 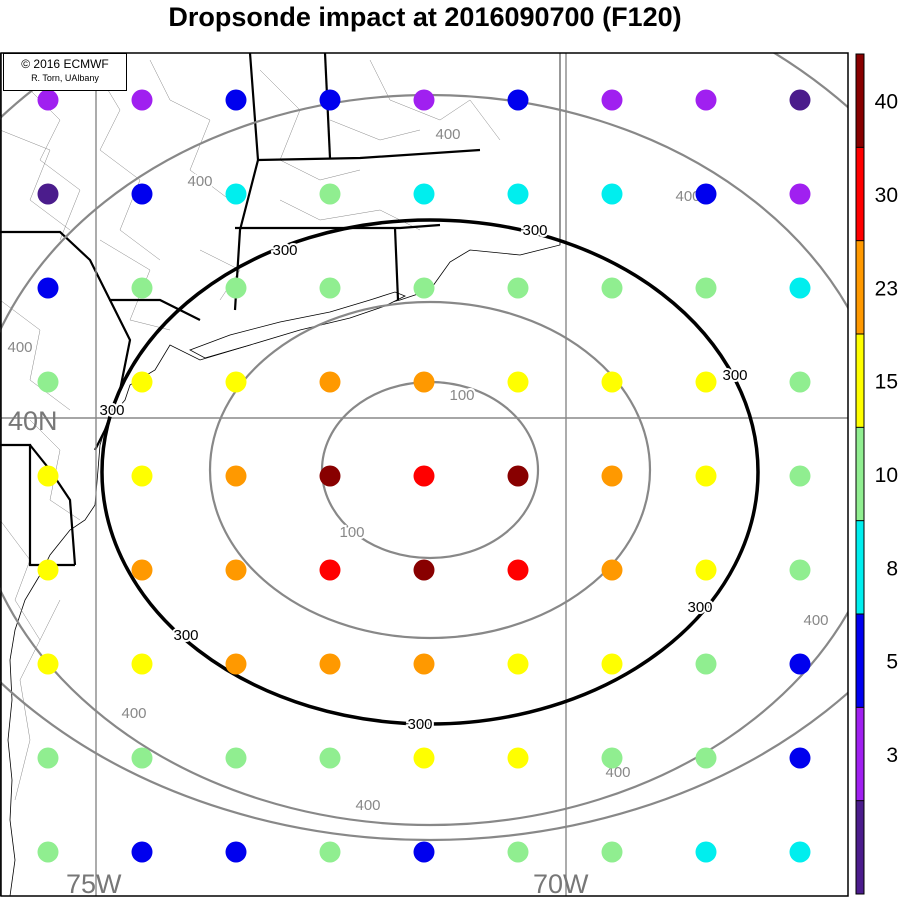 I want to click on long-island, so click(x=297, y=325).